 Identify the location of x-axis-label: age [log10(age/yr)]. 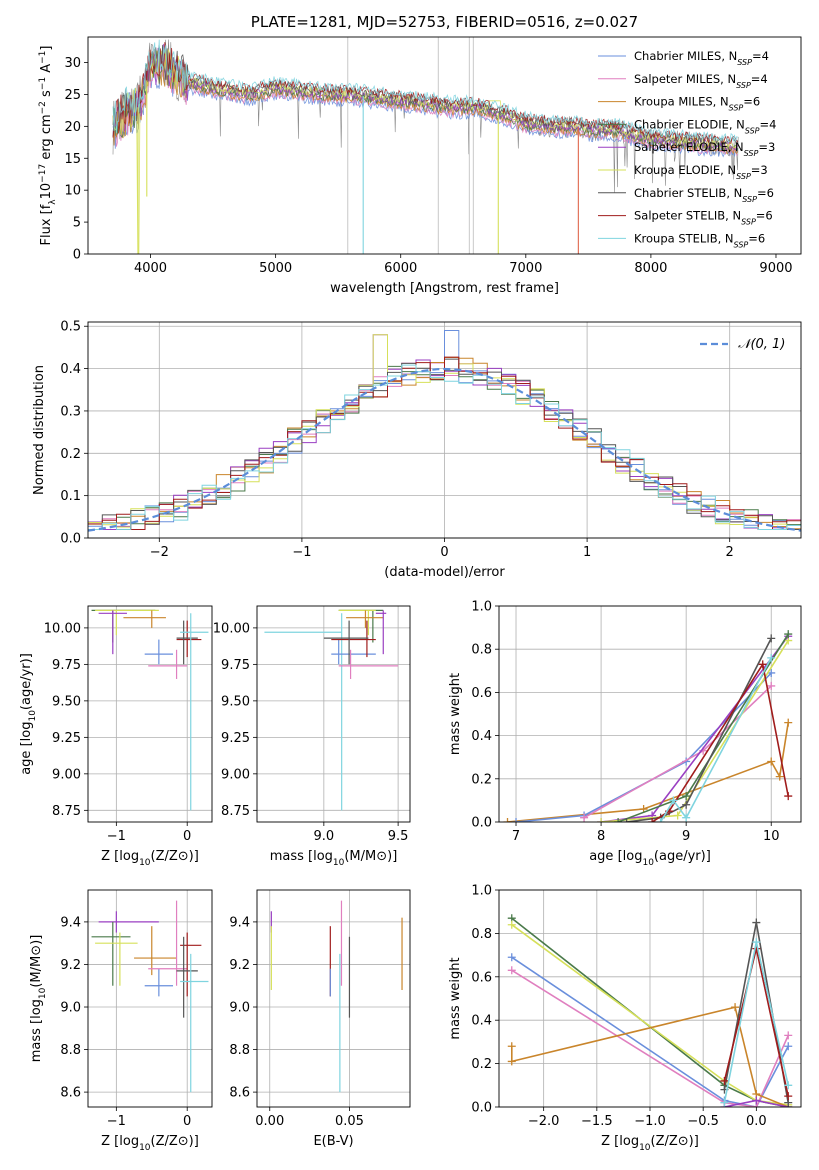
(650, 858).